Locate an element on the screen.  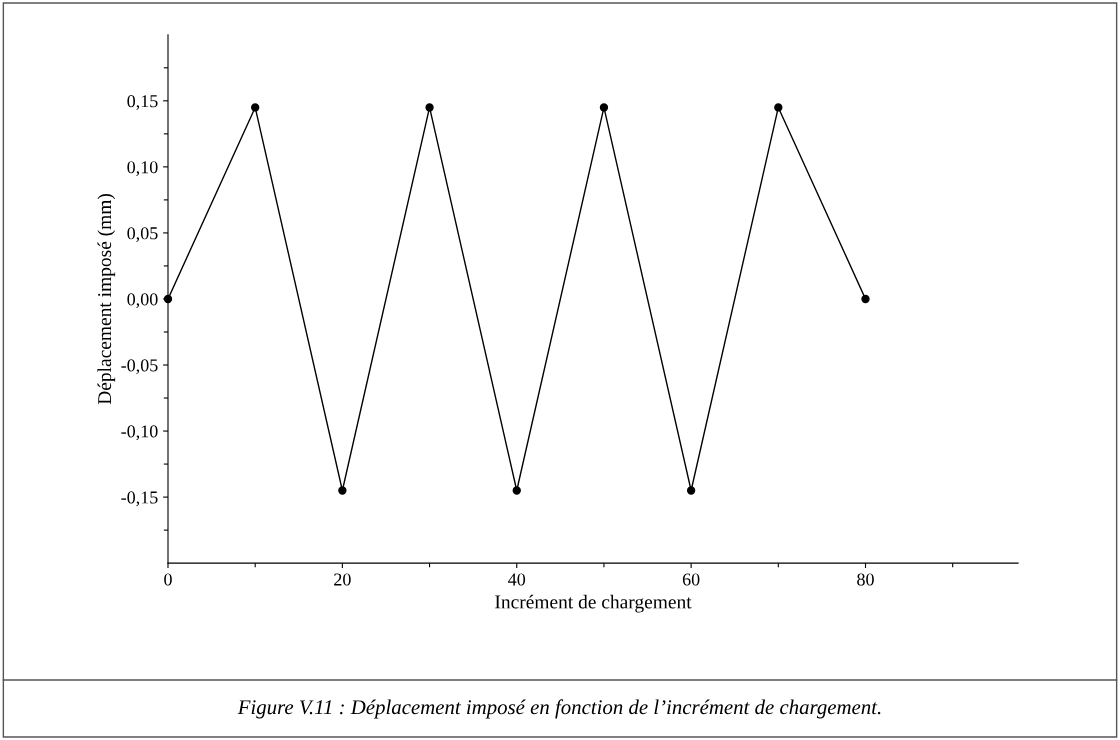
y-tick-label: 0,10 is located at coordinates (142, 168).